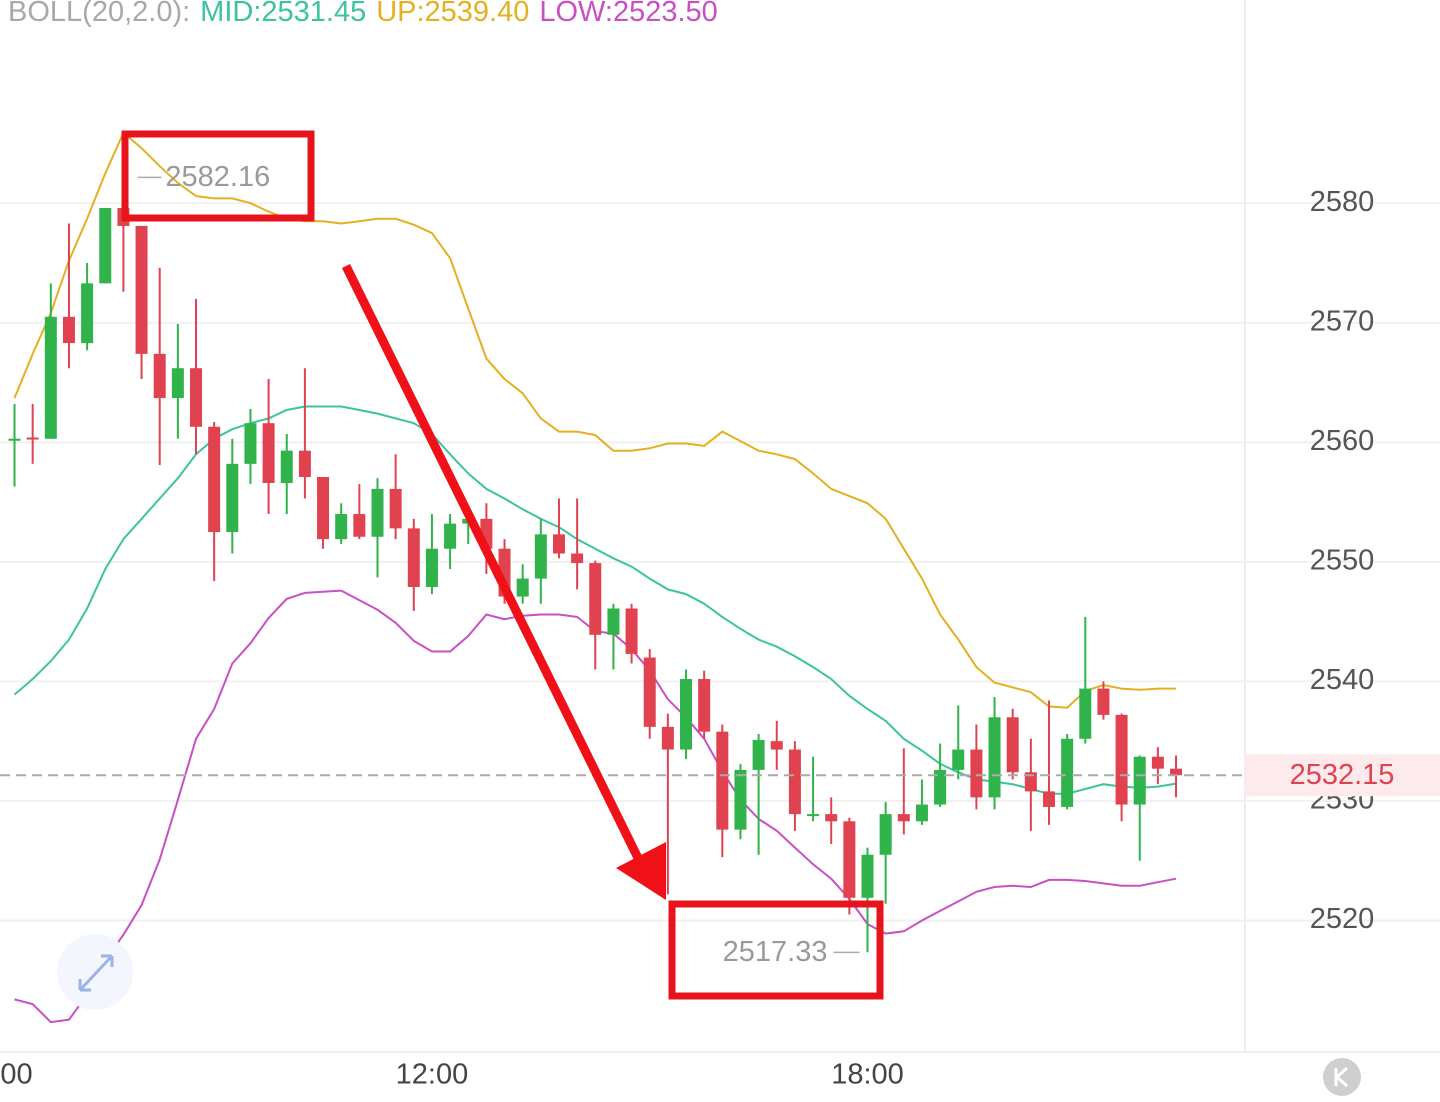 The width and height of the screenshot is (1440, 1102). I want to click on high-label: 2582.16, so click(217, 177).